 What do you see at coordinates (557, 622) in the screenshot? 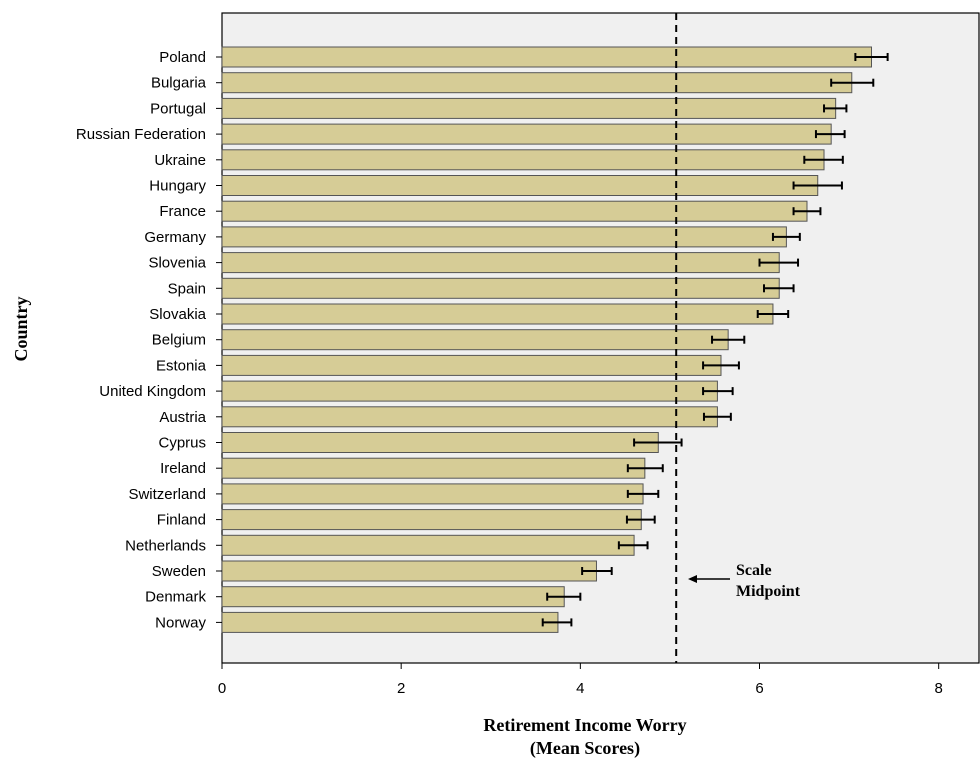
I see `error-bar-norway` at bounding box center [557, 622].